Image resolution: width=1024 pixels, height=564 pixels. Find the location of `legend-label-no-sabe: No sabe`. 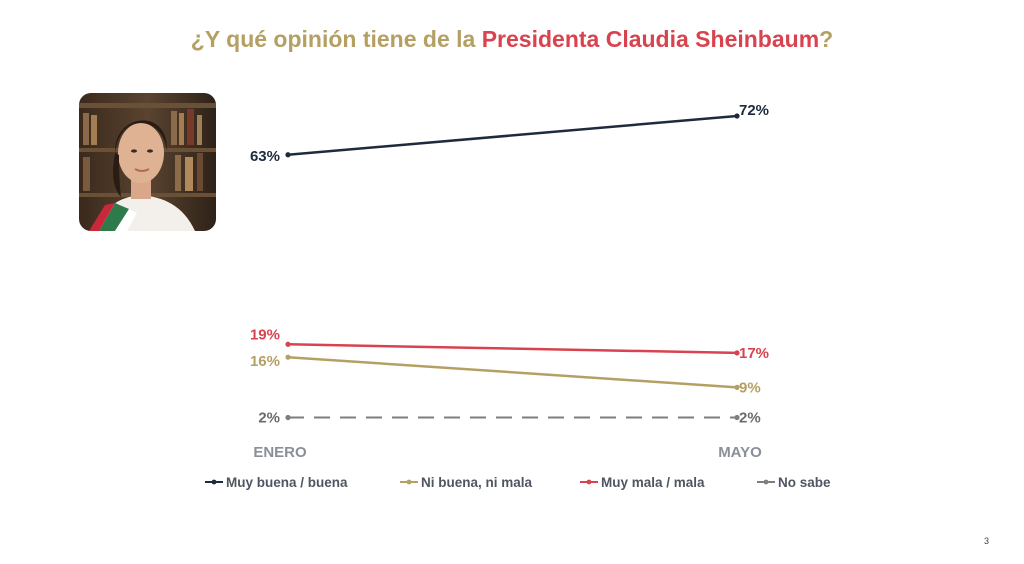

legend-label-no-sabe: No sabe is located at coordinates (804, 482).